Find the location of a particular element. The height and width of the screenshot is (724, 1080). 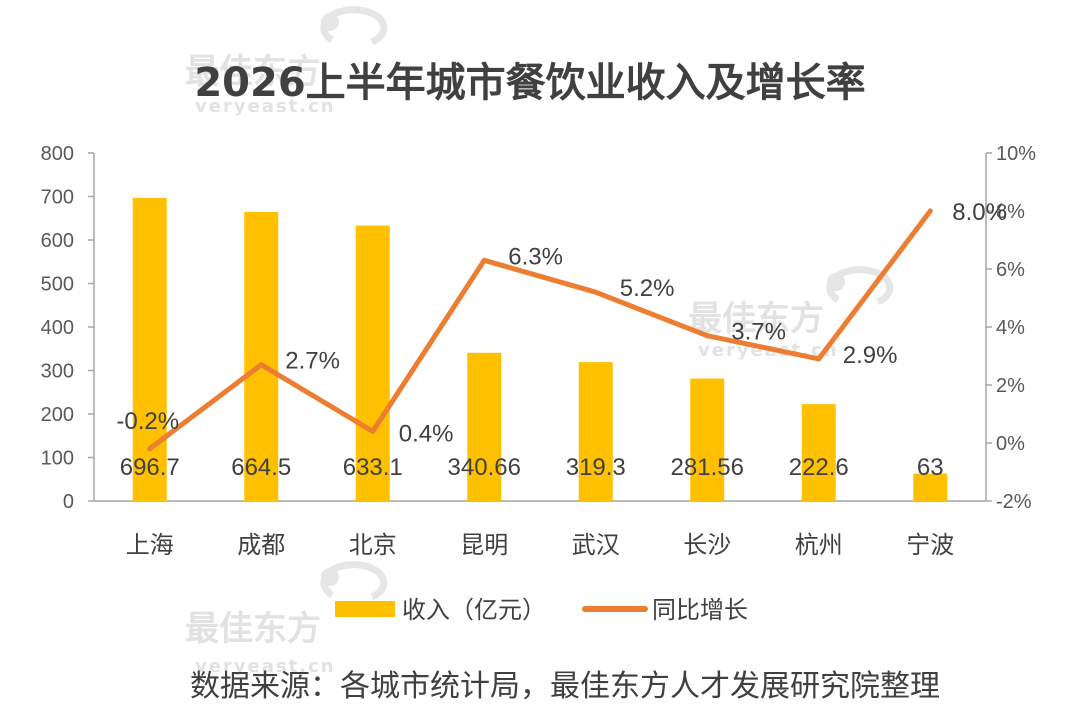

category-label: 长沙 is located at coordinates (707, 545).